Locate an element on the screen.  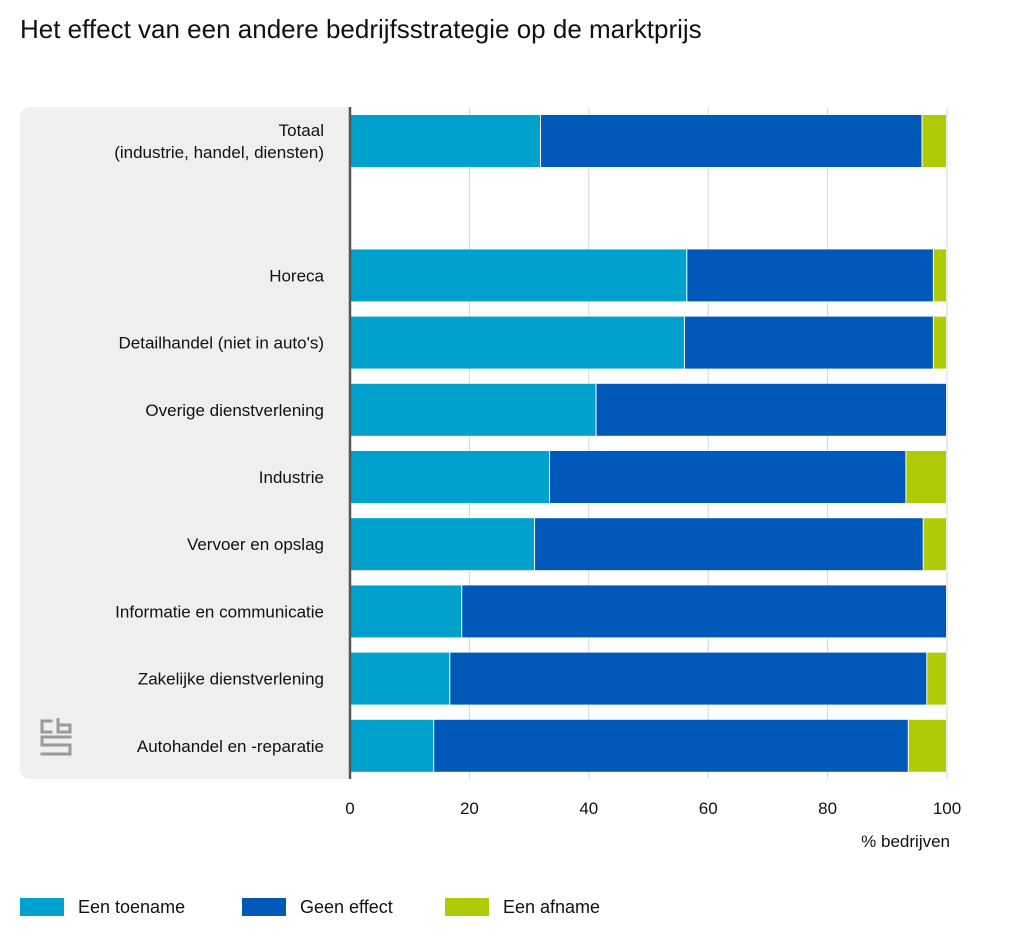
x-tick-label: 60 is located at coordinates (708, 808).